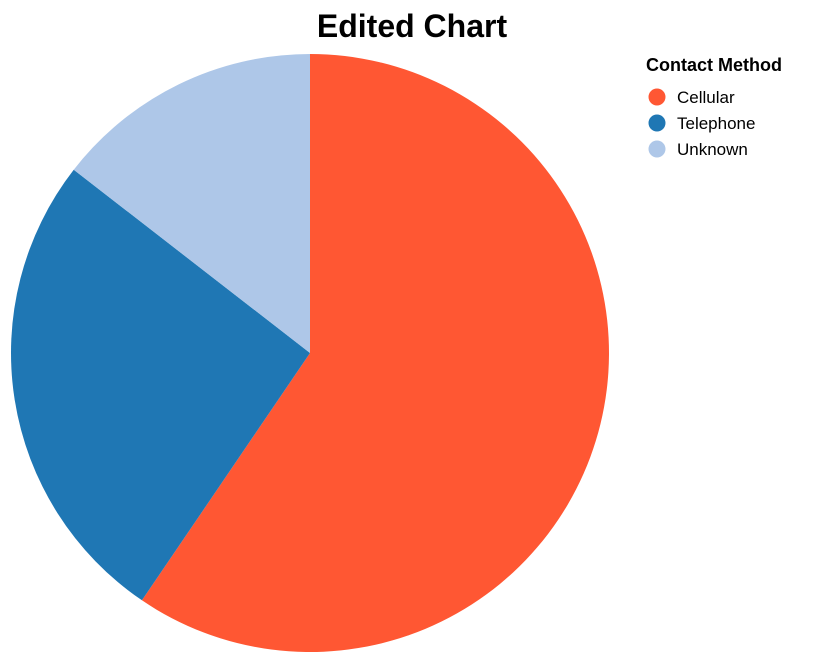 The height and width of the screenshot is (664, 824). Describe the element at coordinates (657, 149) in the screenshot. I see `legend-swatch-unknown` at that location.